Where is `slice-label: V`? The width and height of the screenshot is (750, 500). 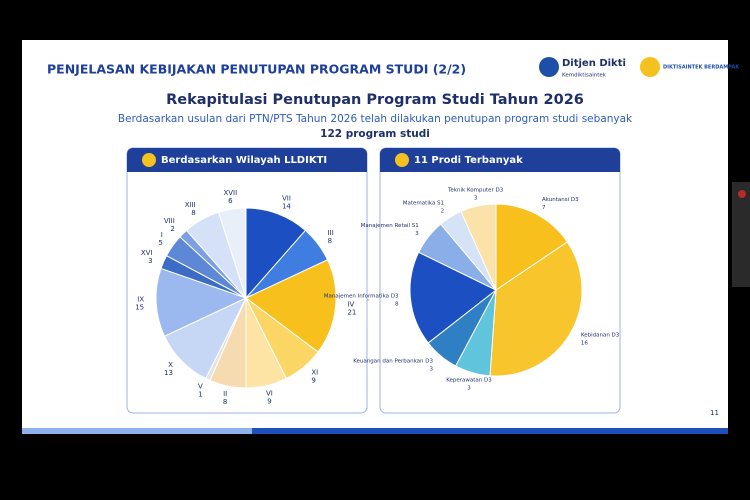 slice-label: V is located at coordinates (200, 386).